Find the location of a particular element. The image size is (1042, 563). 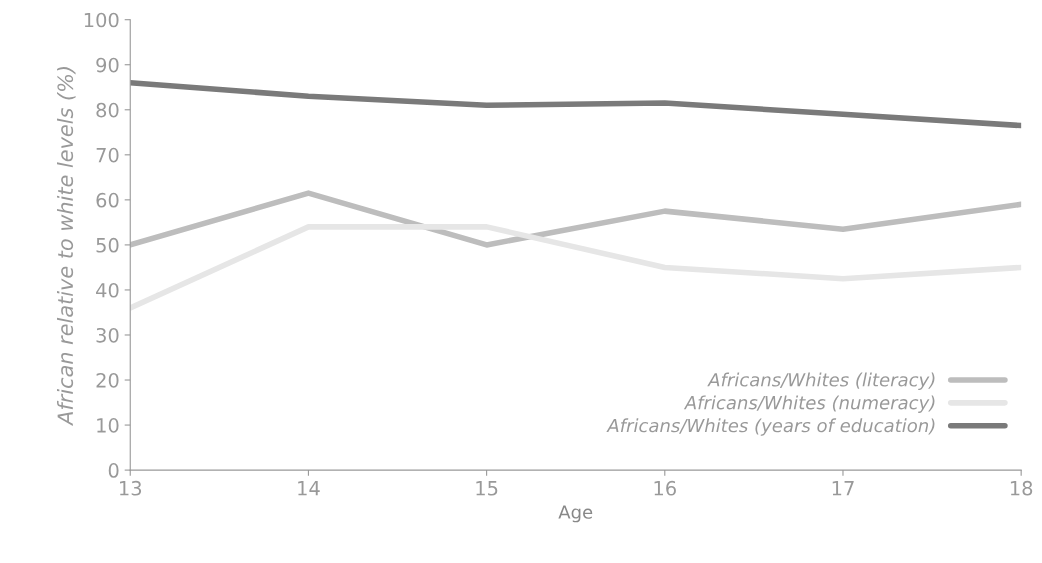

x-tick-label: 17 is located at coordinates (843, 488).